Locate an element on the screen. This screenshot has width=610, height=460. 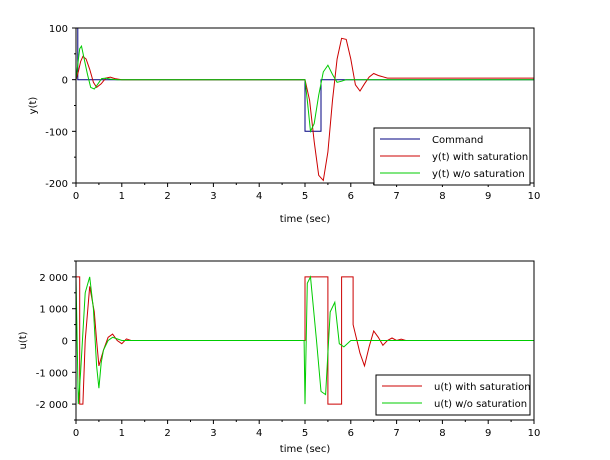
y-tick-label: -100 is located at coordinates (56, 132).